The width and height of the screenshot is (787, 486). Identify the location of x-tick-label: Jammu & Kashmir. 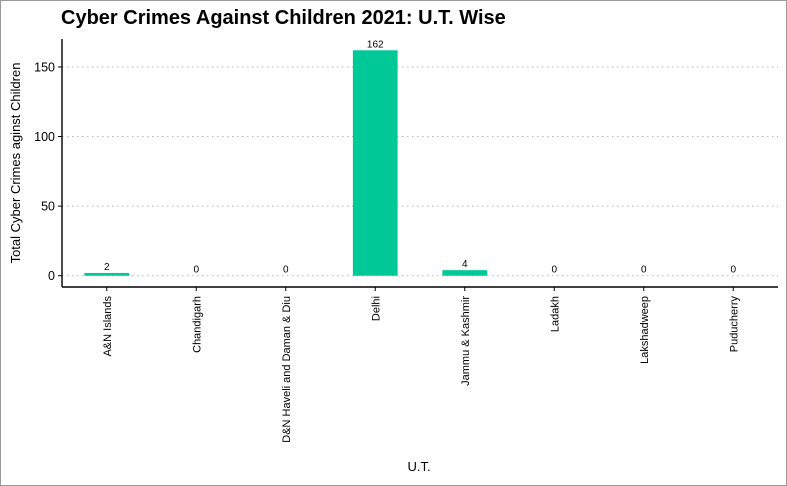
(466, 341).